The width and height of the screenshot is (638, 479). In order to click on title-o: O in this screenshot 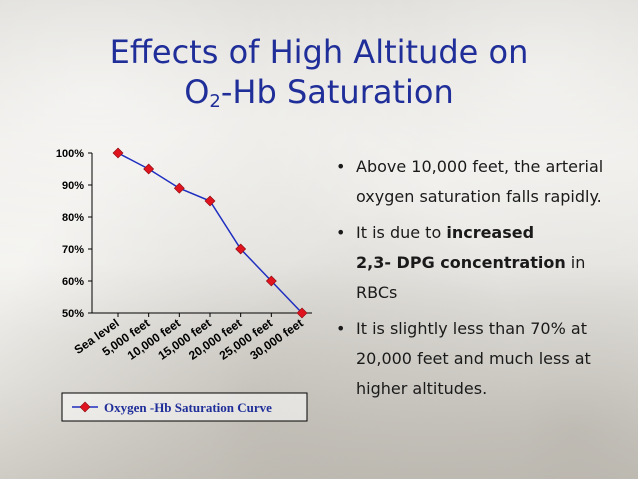, I will do `click(197, 92)`.